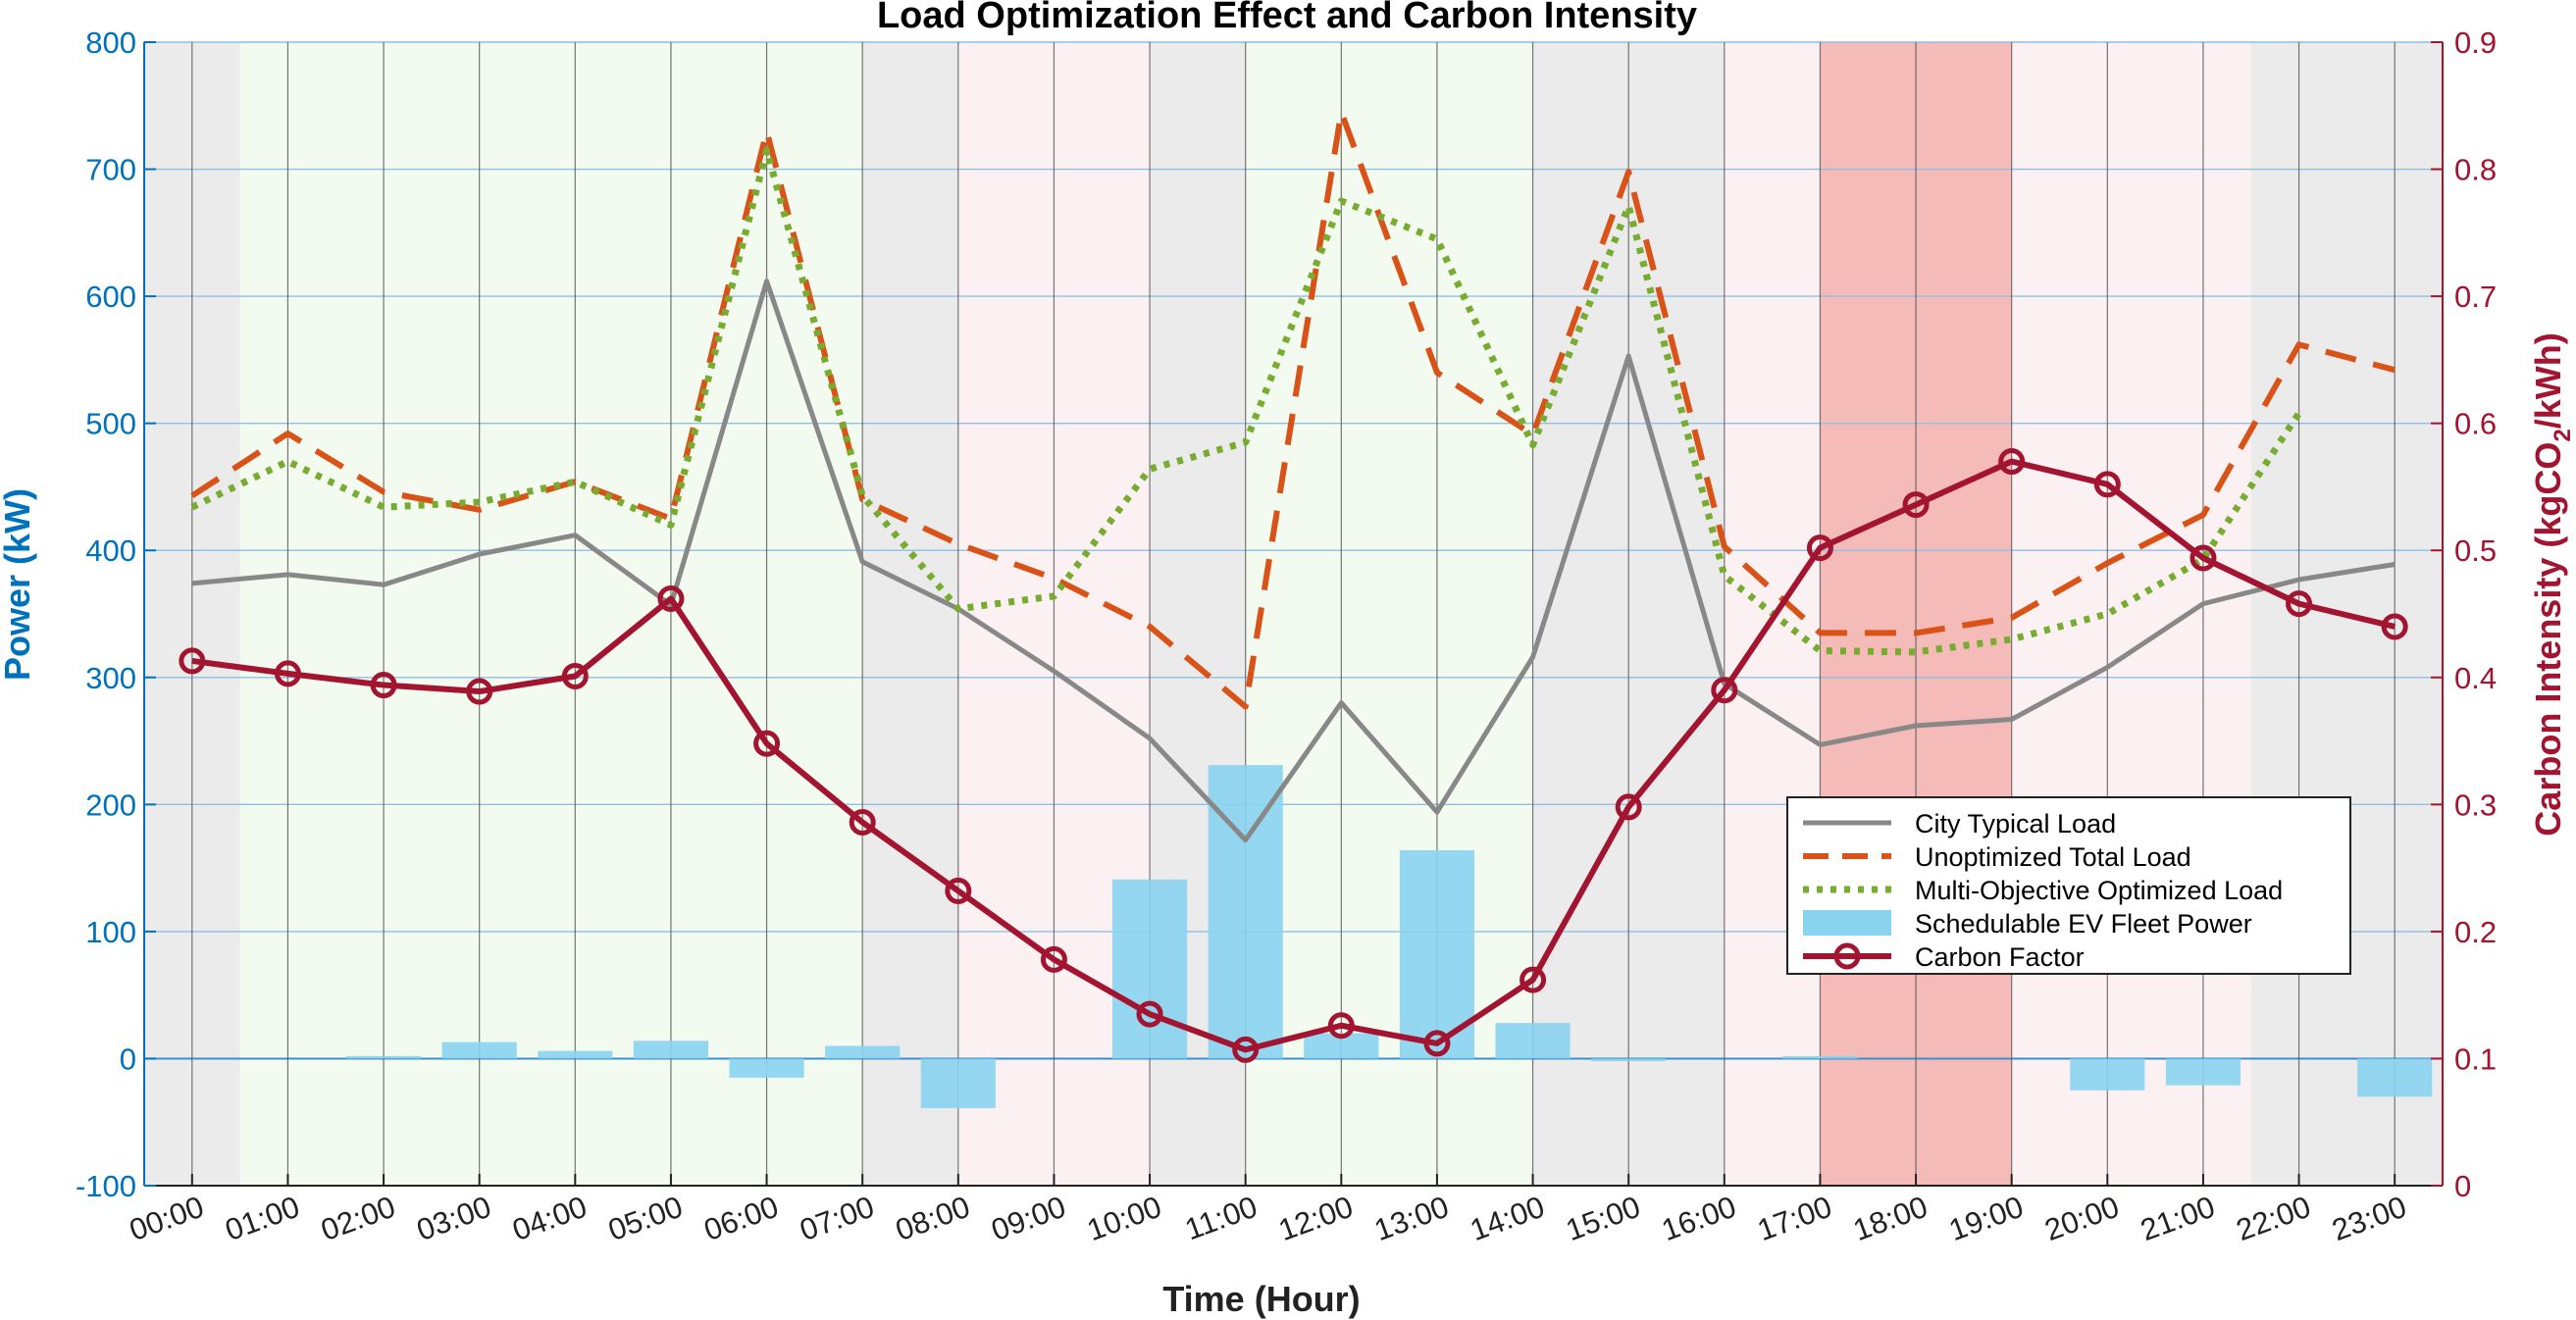  Describe the element at coordinates (106, 1186) in the screenshot. I see `y-left-tick-label: -100` at that location.